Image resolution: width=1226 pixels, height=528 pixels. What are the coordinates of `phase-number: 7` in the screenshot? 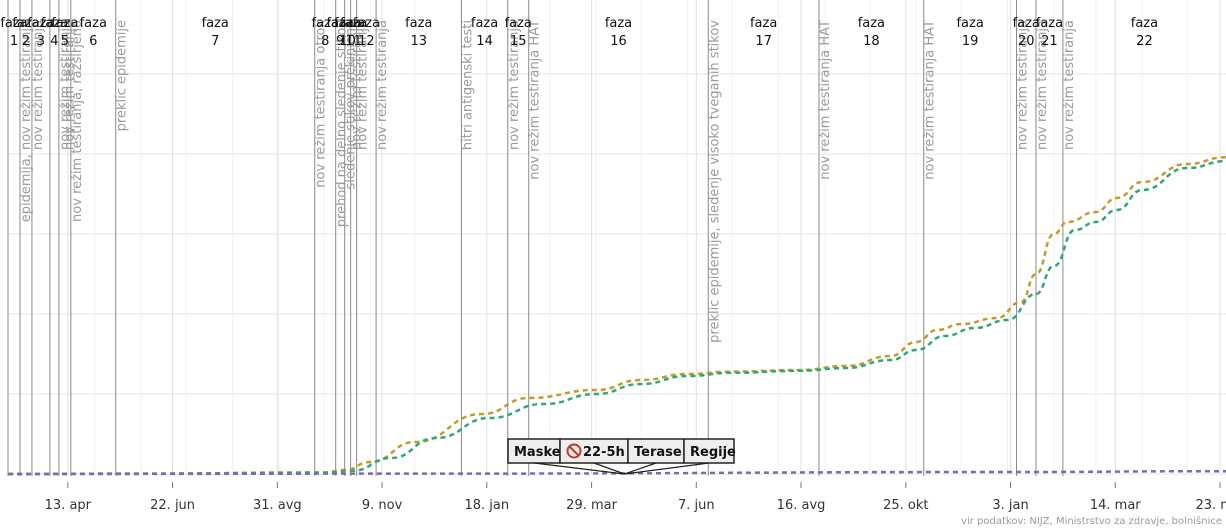 It's located at (215, 41).